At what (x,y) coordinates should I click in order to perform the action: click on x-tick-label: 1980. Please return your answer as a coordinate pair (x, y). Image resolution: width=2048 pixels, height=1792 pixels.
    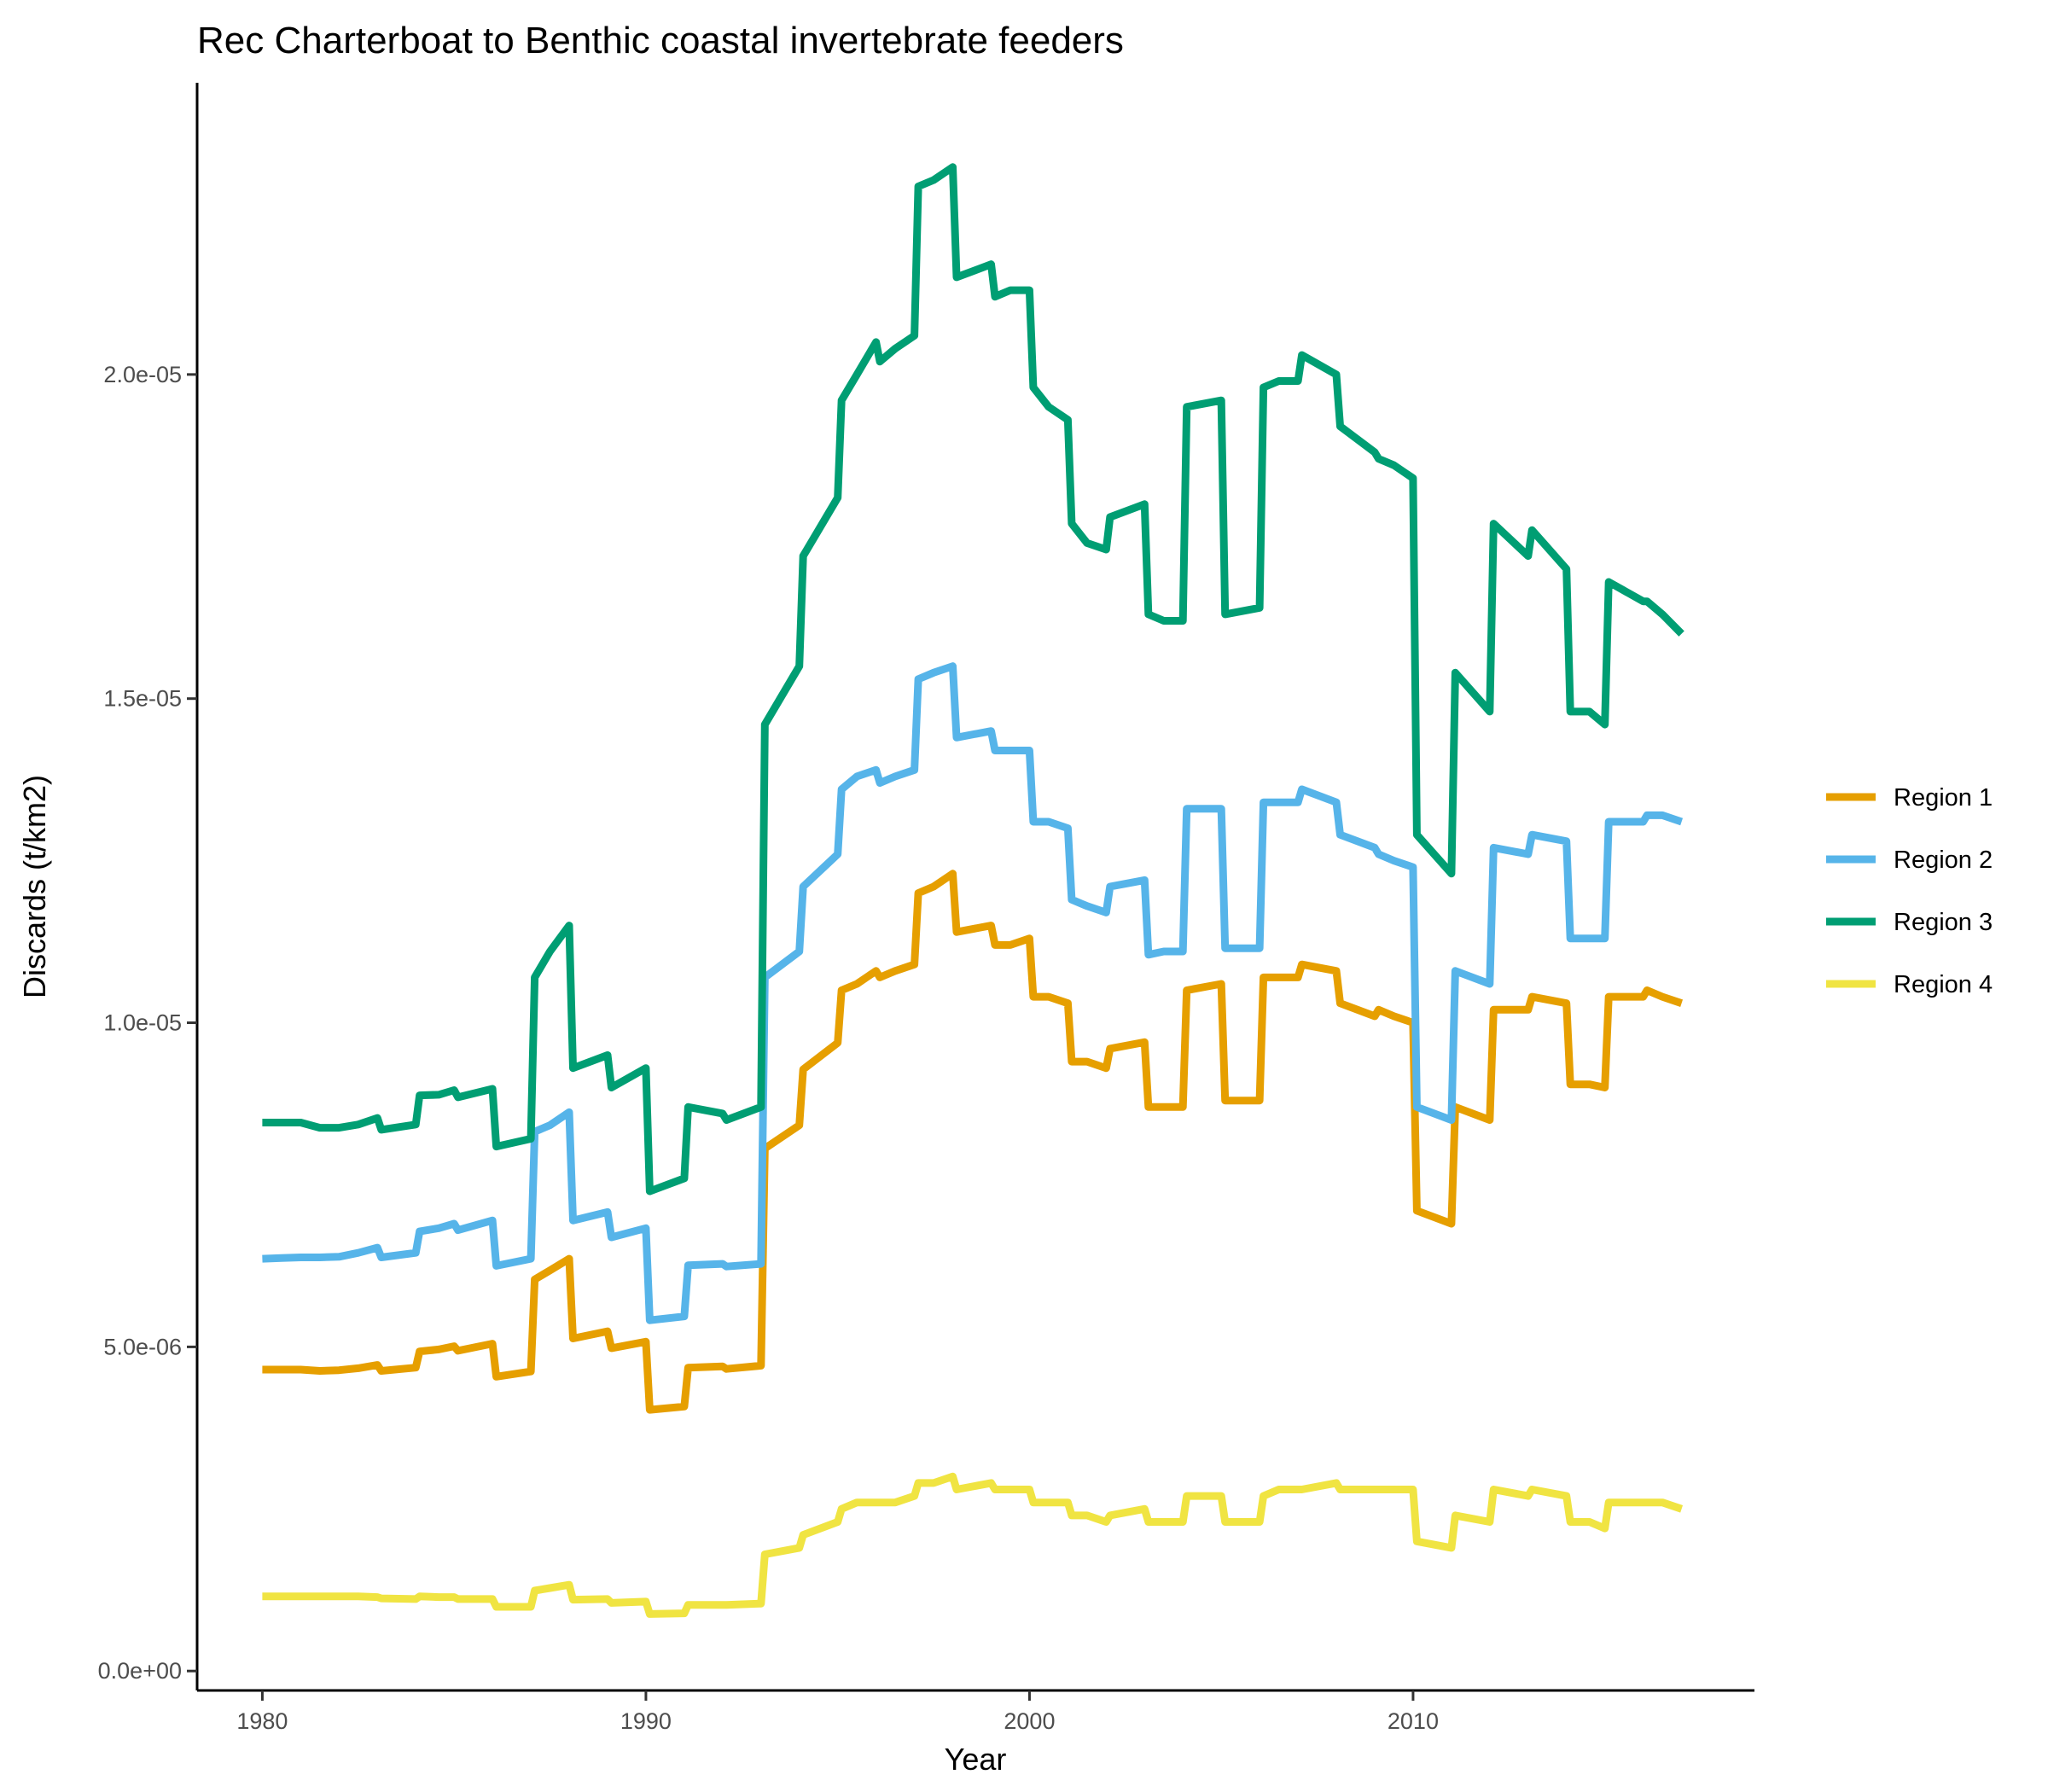
    Looking at the image, I should click on (262, 1721).